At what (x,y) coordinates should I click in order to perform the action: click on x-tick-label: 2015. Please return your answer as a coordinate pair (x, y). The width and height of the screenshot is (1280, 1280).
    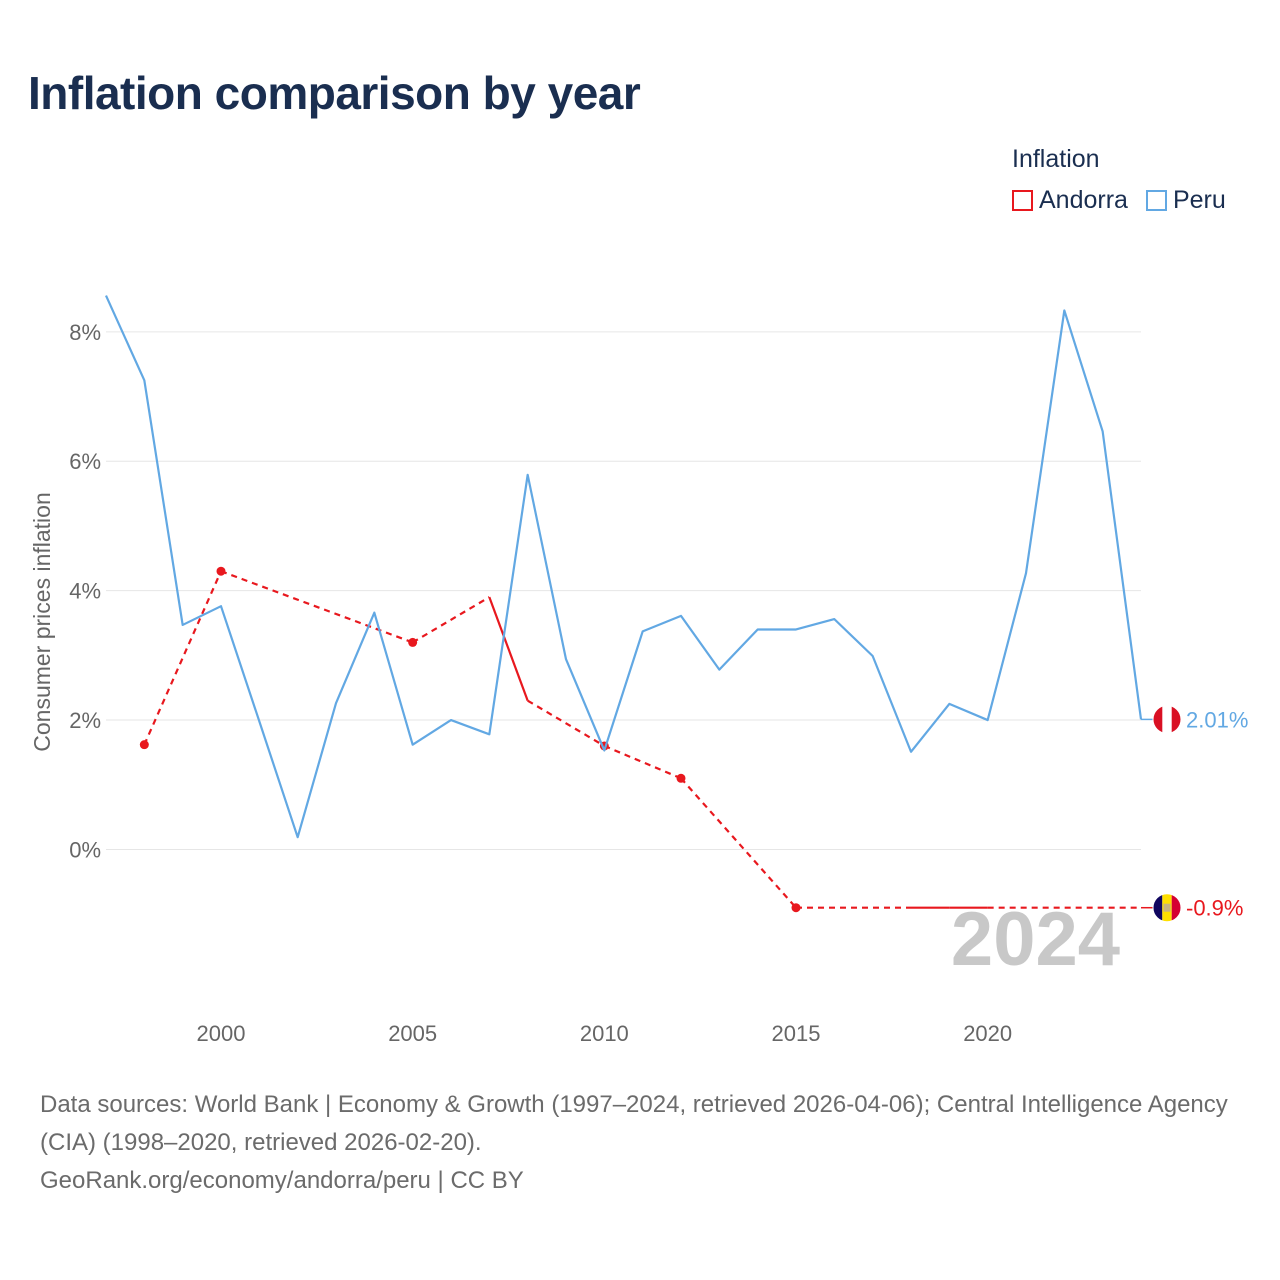
    Looking at the image, I should click on (796, 1033).